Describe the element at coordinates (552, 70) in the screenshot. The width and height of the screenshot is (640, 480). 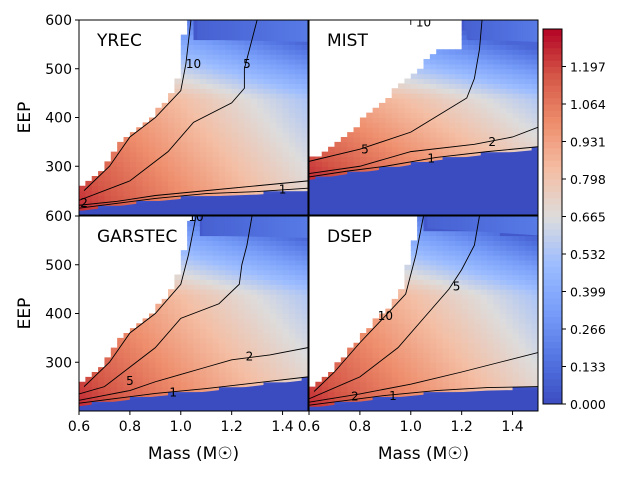
I see `colorbar-segment` at that location.